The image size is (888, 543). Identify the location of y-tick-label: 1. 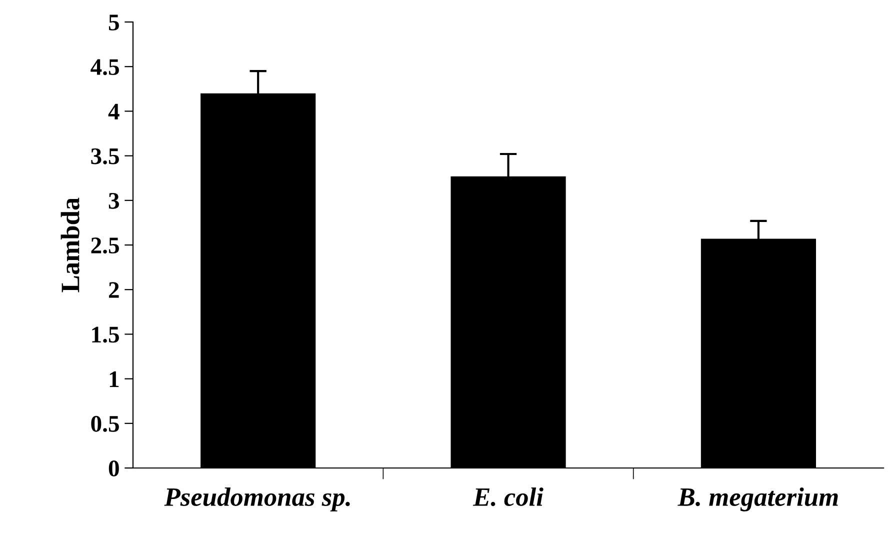
(114, 379).